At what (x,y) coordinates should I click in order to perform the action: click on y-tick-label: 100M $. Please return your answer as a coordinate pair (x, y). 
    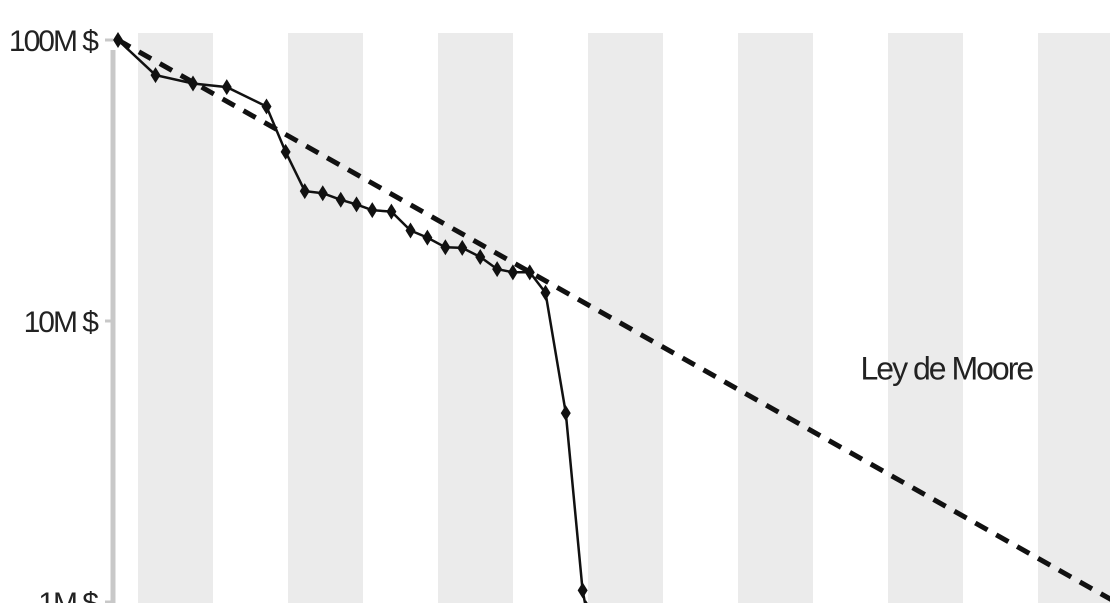
    Looking at the image, I should click on (54, 41).